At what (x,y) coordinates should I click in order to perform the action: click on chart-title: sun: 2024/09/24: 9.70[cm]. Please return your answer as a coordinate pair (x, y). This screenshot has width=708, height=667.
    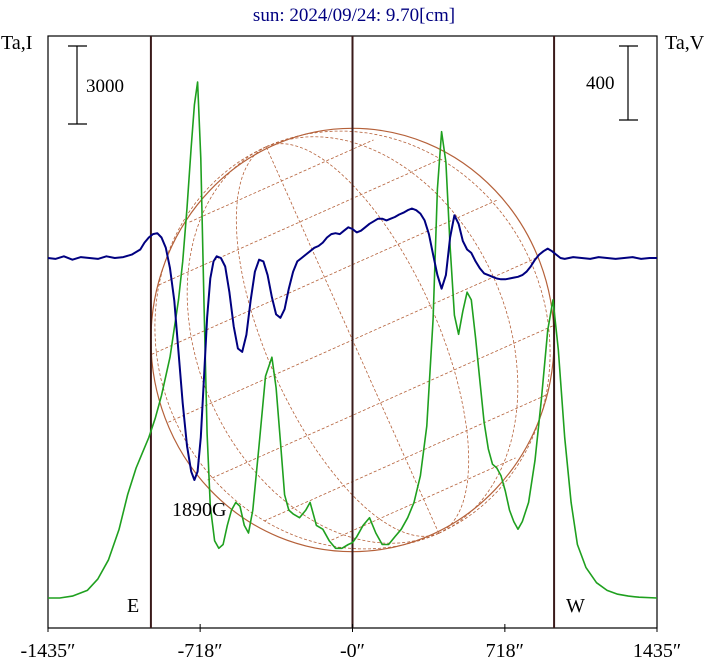
    Looking at the image, I should click on (354, 15).